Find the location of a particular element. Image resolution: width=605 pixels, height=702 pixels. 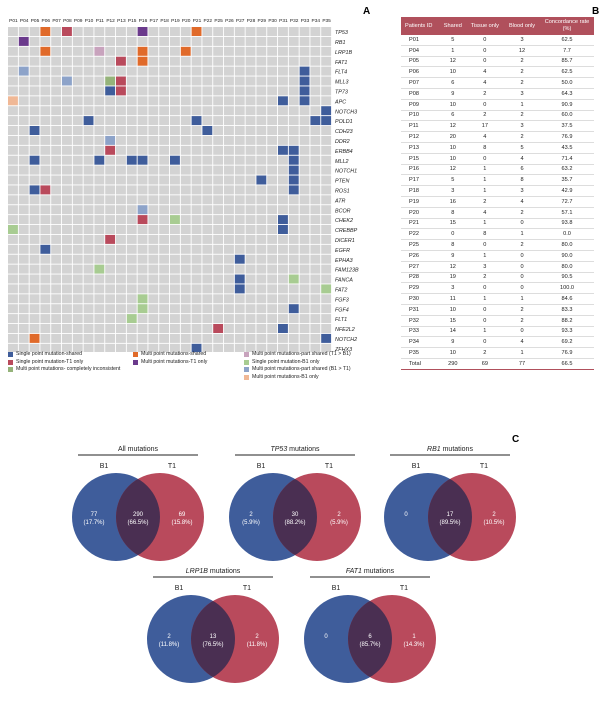

table-cell: 15 is located at coordinates (453, 224).